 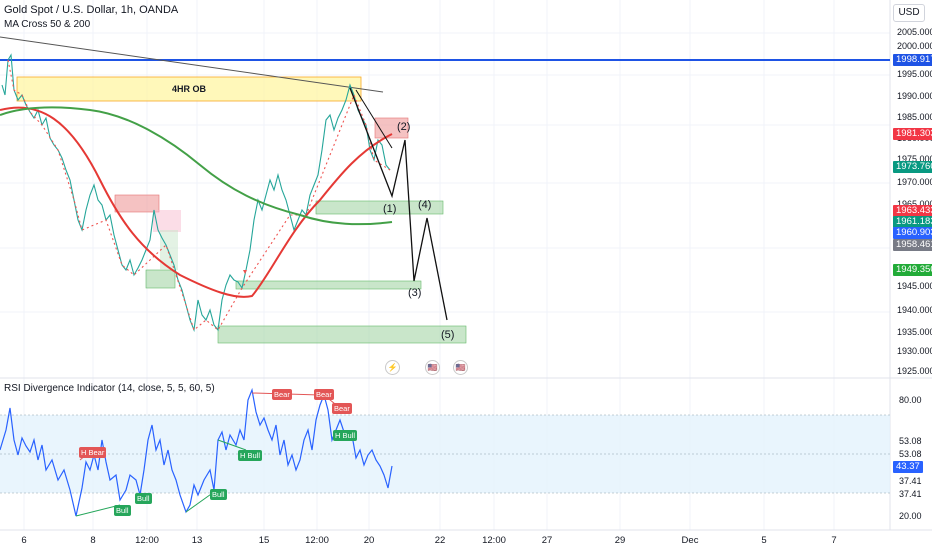 I want to click on rsi-current-tag: 43.37, so click(x=908, y=467).